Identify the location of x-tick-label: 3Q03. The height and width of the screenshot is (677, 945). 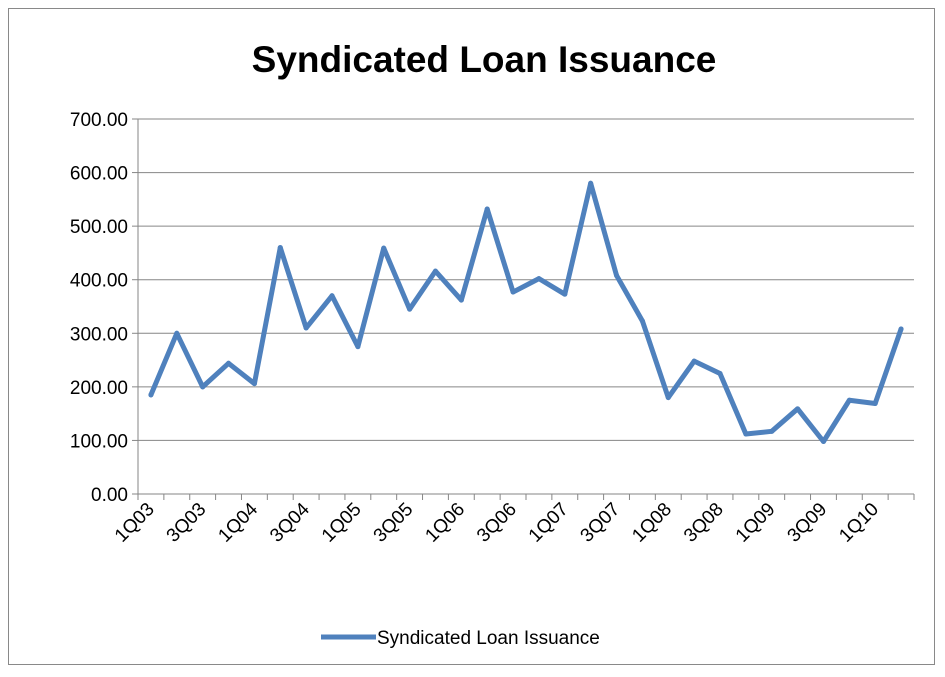
(187, 523).